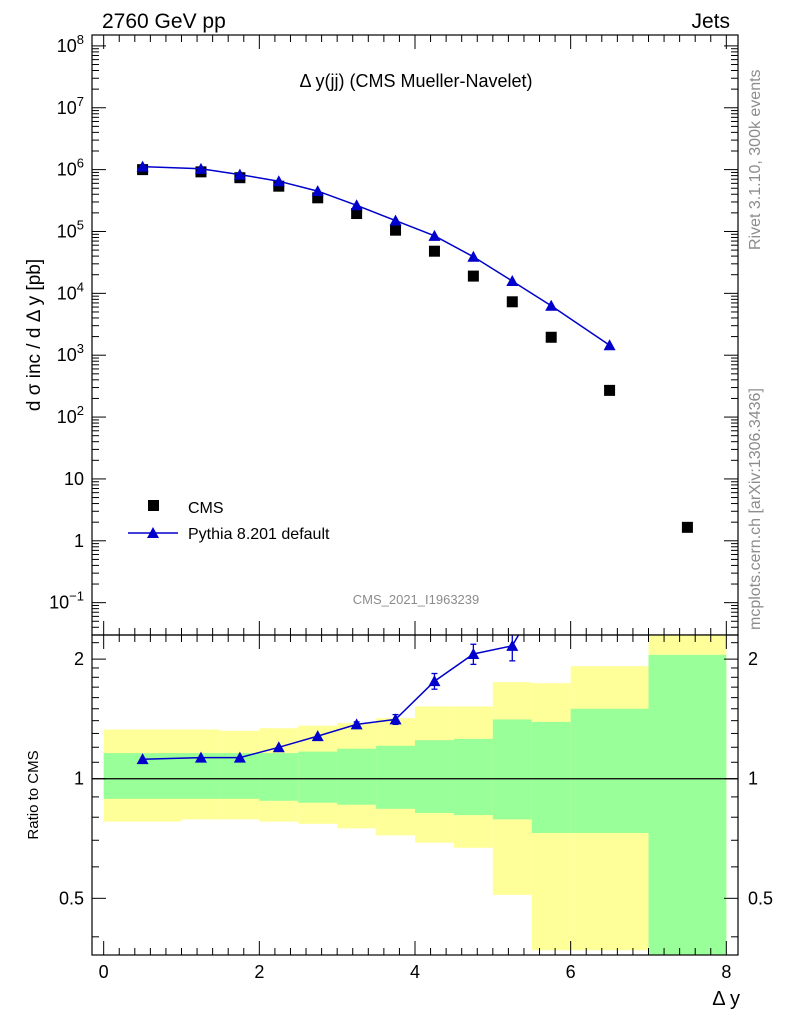 The image size is (786, 1024). I want to click on y-tick-label: 10³, so click(70, 353).